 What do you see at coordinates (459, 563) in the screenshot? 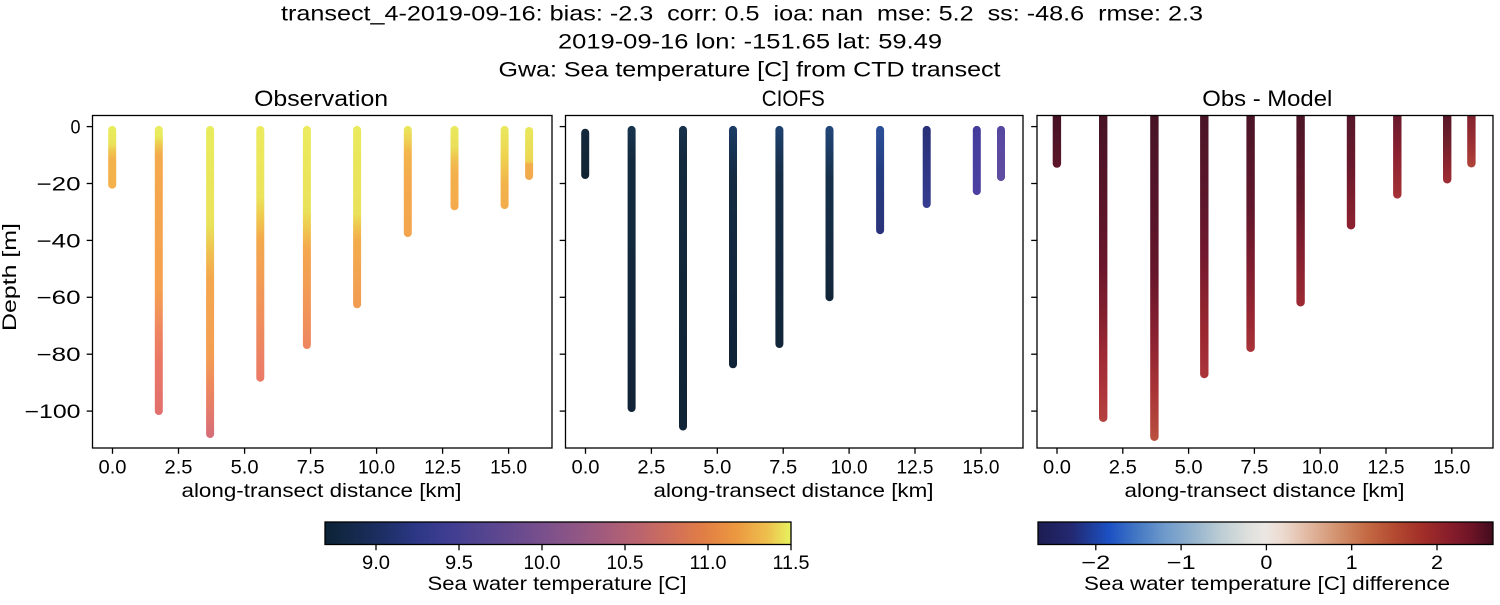
I see `svg-text: 9.5` at bounding box center [459, 563].